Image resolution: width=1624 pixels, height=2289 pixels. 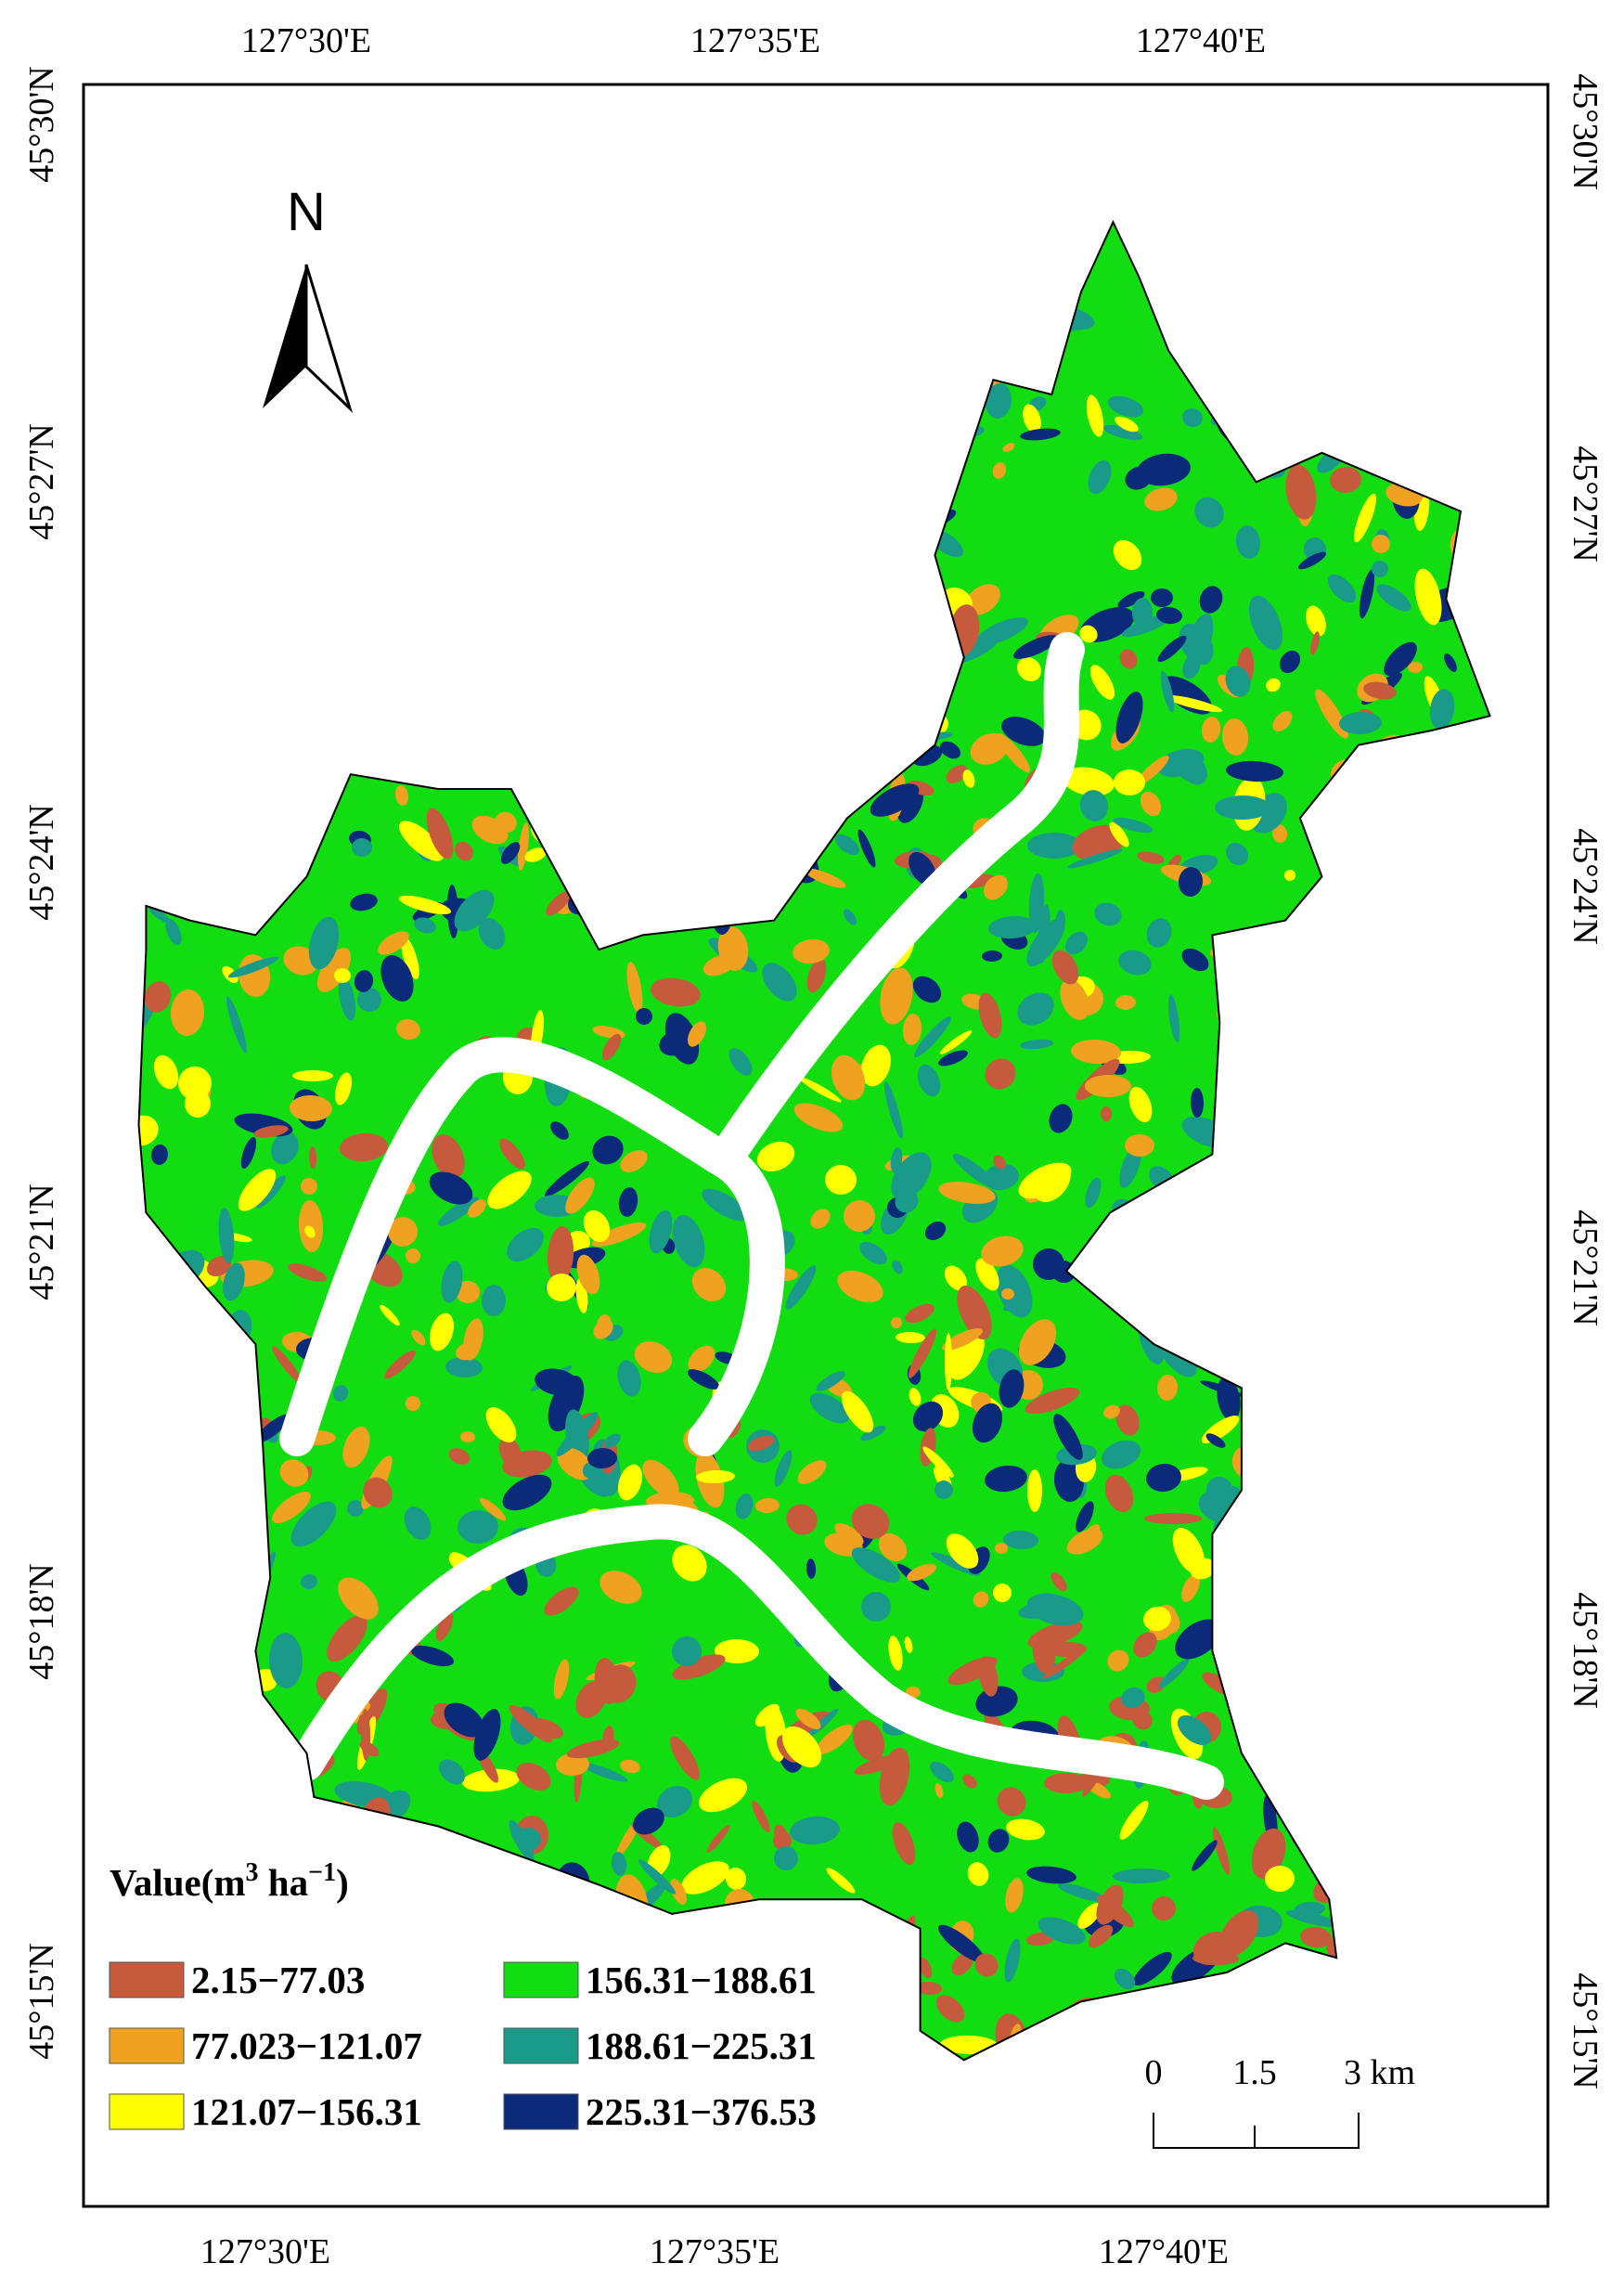 I want to click on legend-label: 121.07−156.31, so click(x=307, y=2111).